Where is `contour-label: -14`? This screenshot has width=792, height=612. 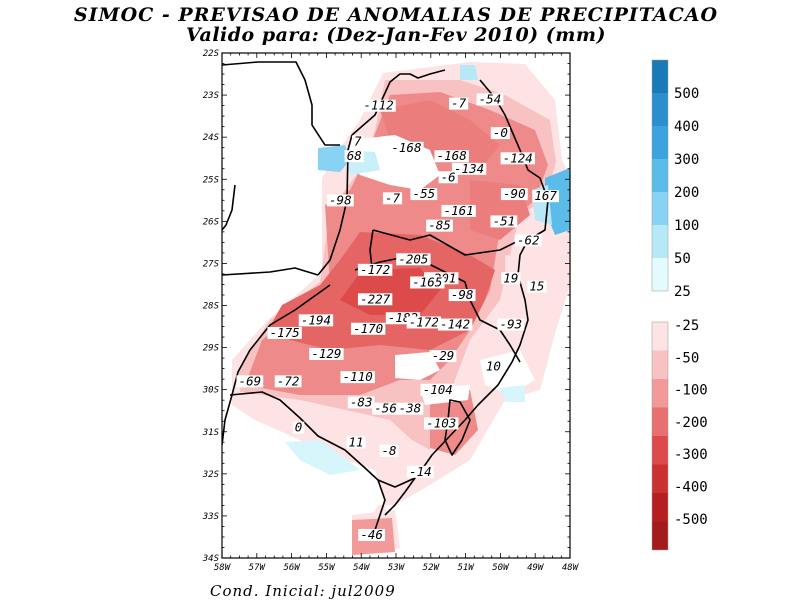
contour-label: -14 is located at coordinates (420, 471).